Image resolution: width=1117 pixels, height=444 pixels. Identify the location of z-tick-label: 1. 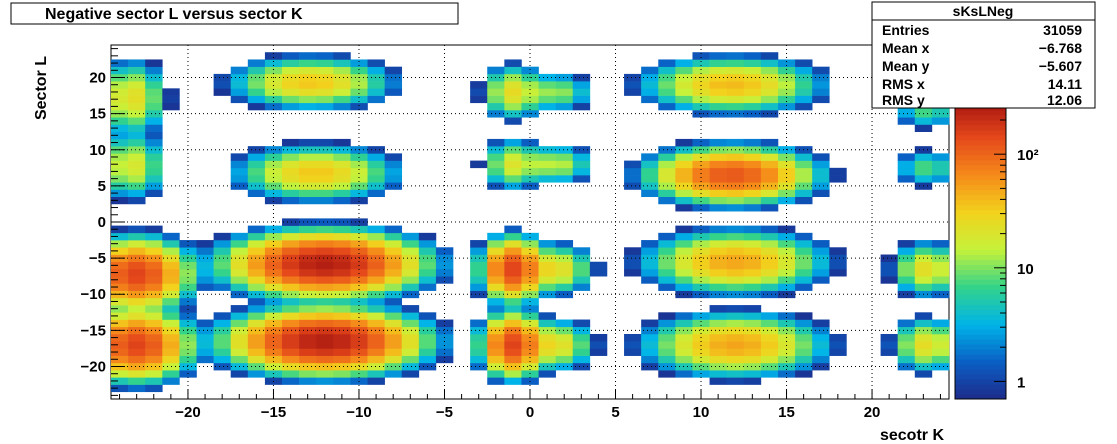
(1021, 382).